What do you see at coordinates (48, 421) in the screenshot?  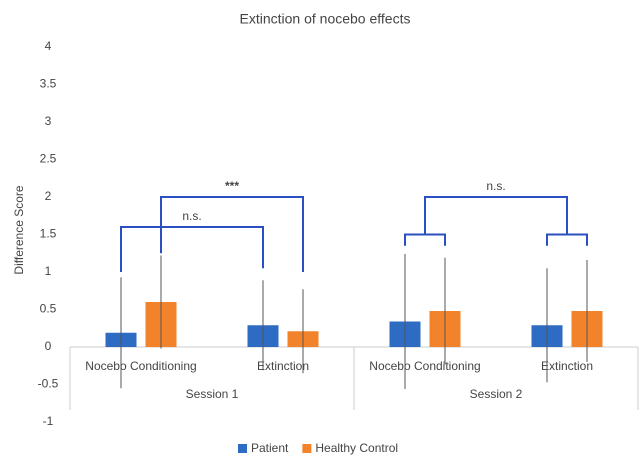 I see `y-tick-label: -1` at bounding box center [48, 421].